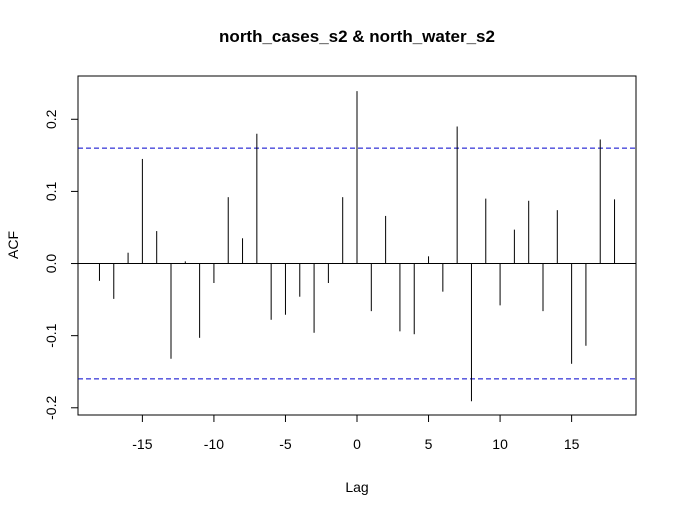 The image size is (676, 515). Describe the element at coordinates (51, 191) in the screenshot. I see `y-tick-label: 0.1` at that location.